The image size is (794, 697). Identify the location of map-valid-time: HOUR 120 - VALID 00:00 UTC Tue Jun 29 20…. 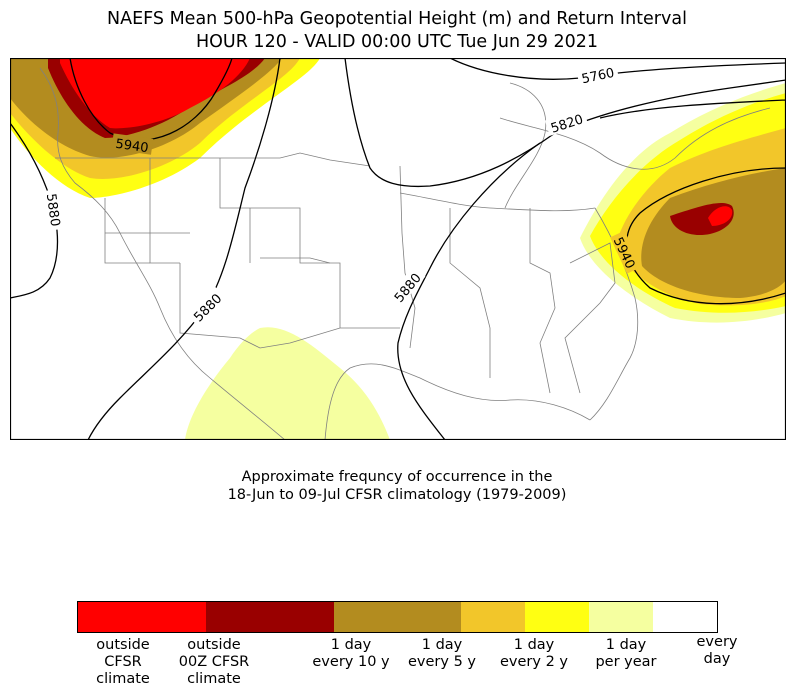
(397, 42).